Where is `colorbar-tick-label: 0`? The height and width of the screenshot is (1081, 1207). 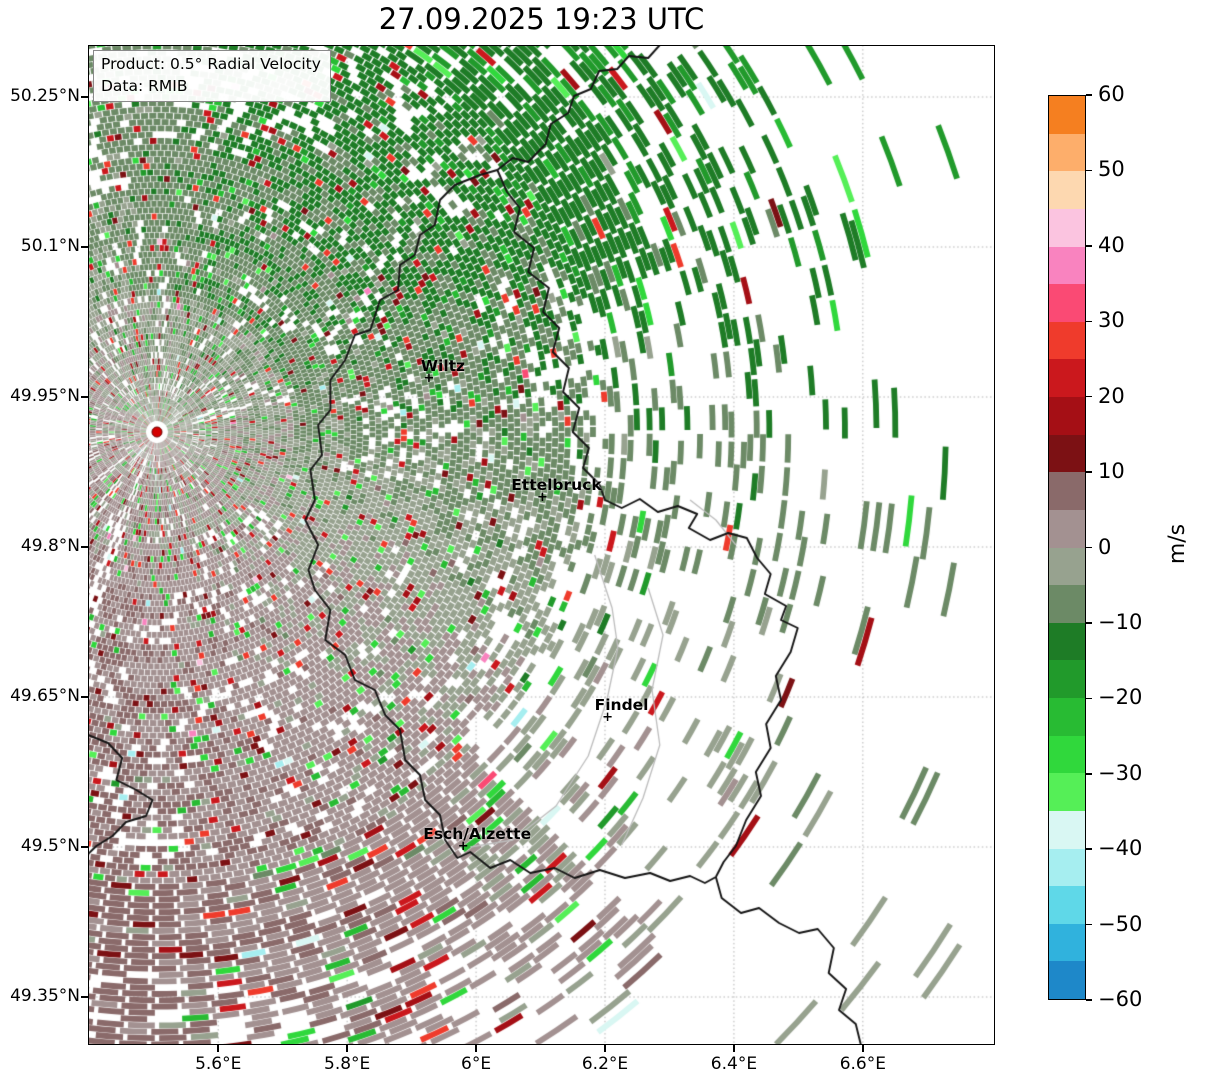 colorbar-tick-label: 0 is located at coordinates (1105, 546).